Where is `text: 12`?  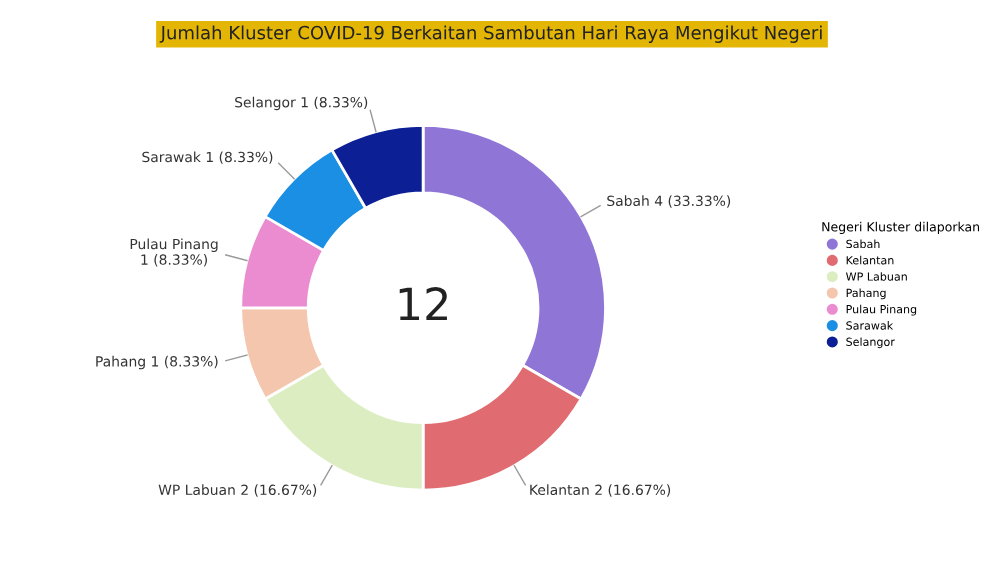 text: 12 is located at coordinates (423, 304).